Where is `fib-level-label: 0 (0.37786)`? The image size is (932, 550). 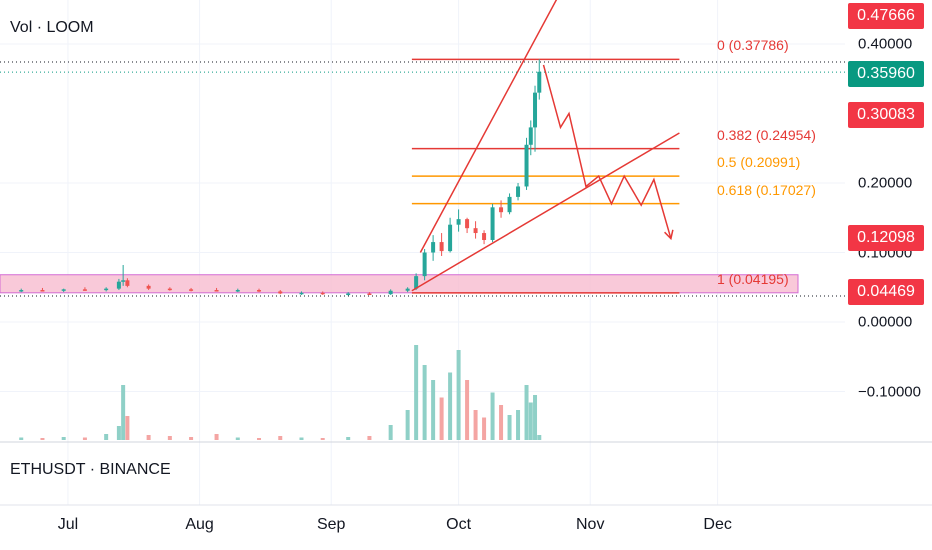
fib-level-label: 0 (0.37786) is located at coordinates (753, 45).